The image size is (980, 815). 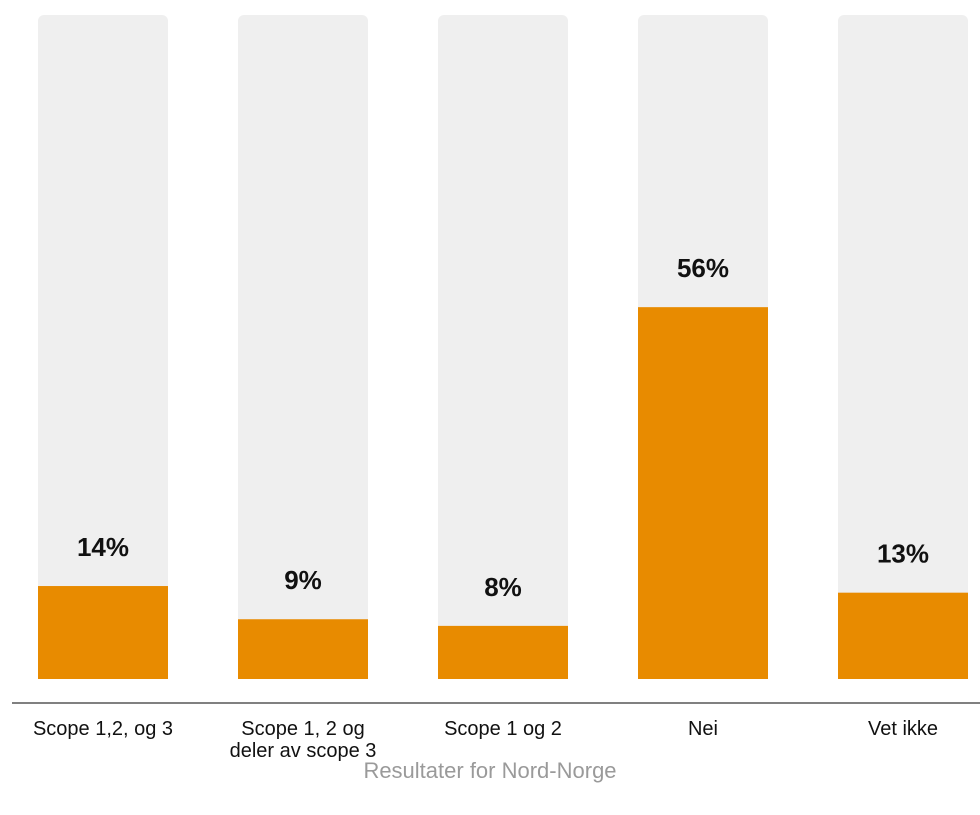 I want to click on data-label: 9%, so click(x=303, y=580).